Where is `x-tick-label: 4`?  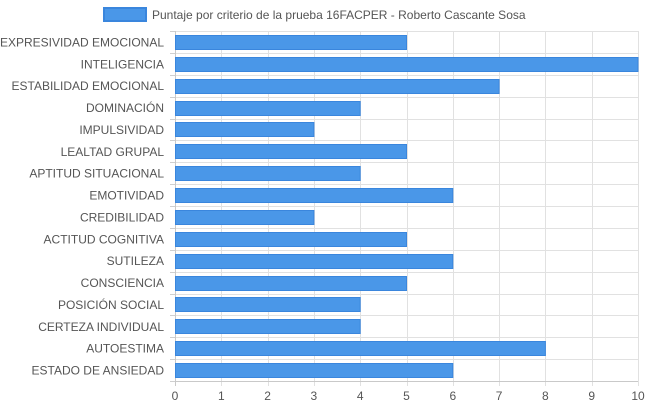 x-tick-label: 4 is located at coordinates (360, 396).